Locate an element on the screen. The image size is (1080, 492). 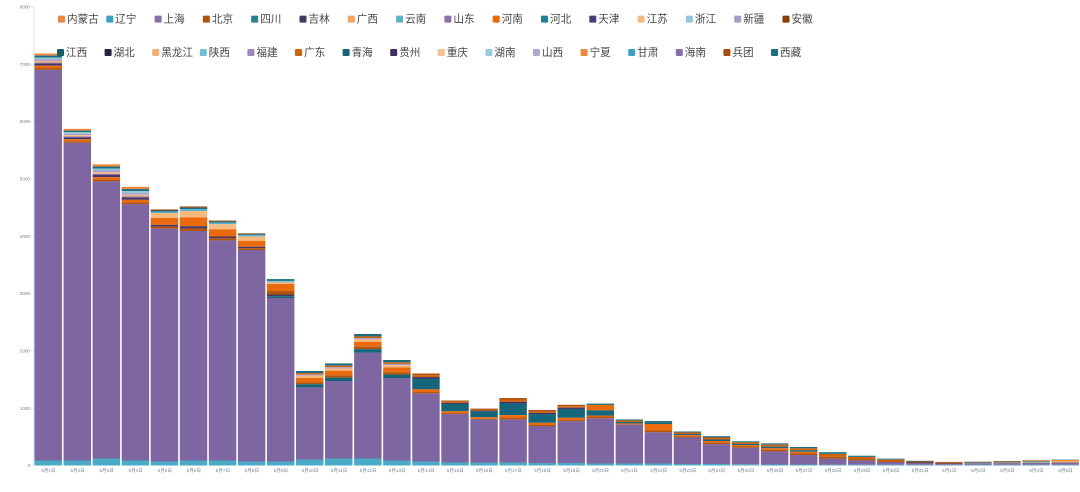
svg-text: 新疆 is located at coordinates (754, 18).